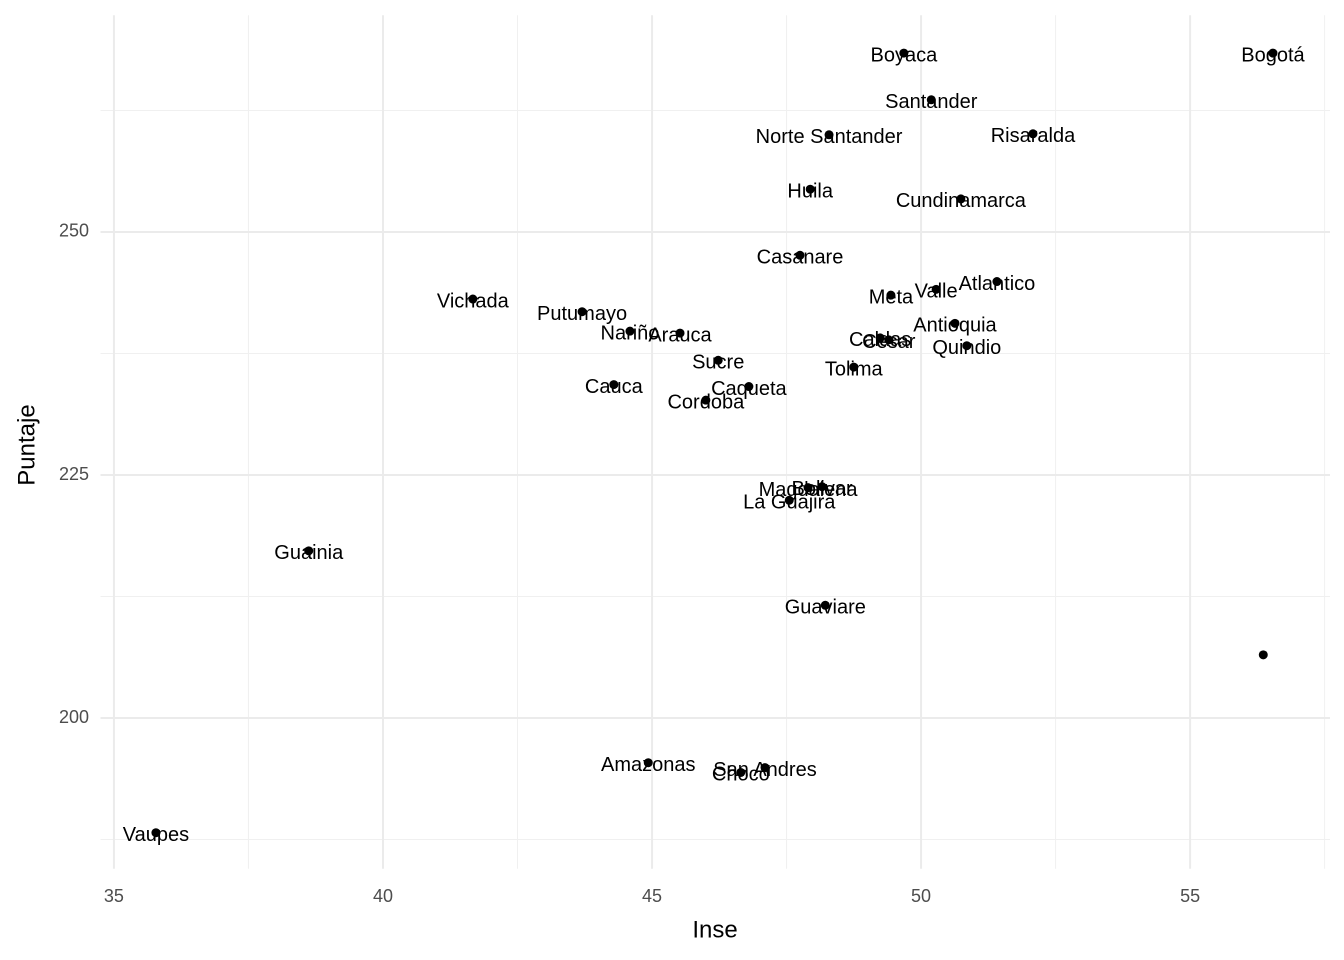  I want to click on point-label: Vichada, so click(473, 301).